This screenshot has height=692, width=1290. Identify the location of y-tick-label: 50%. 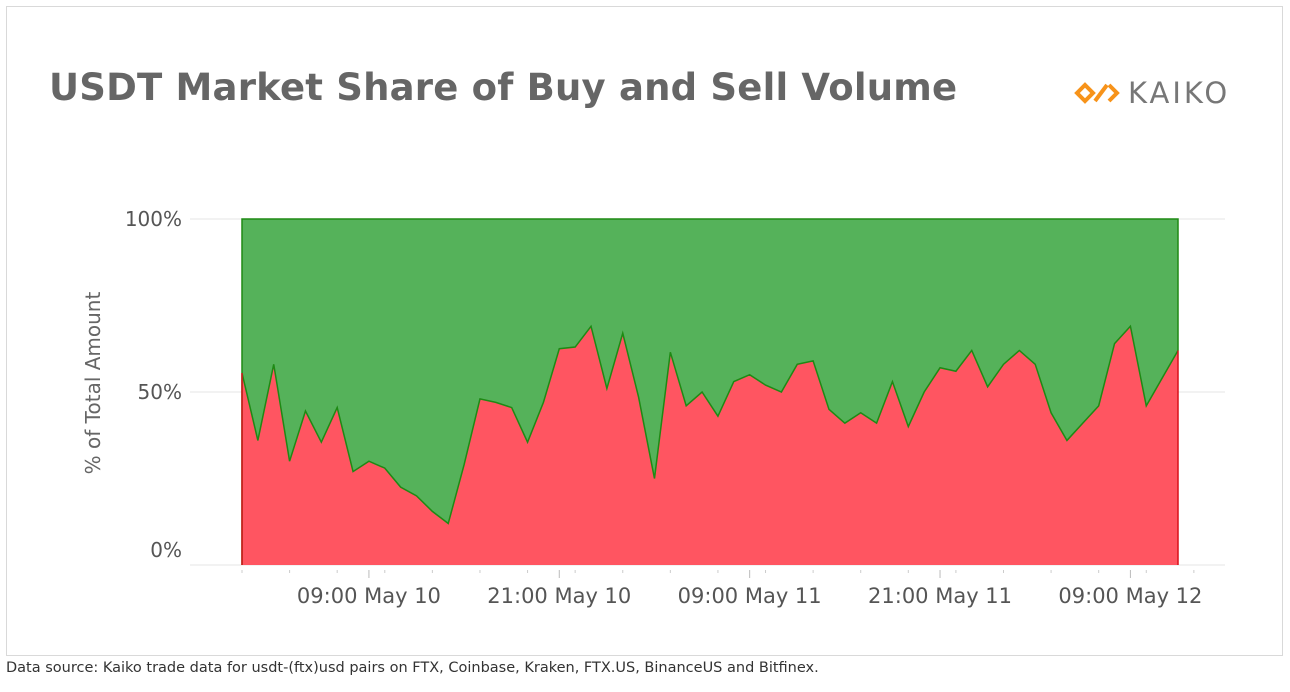
(160, 392).